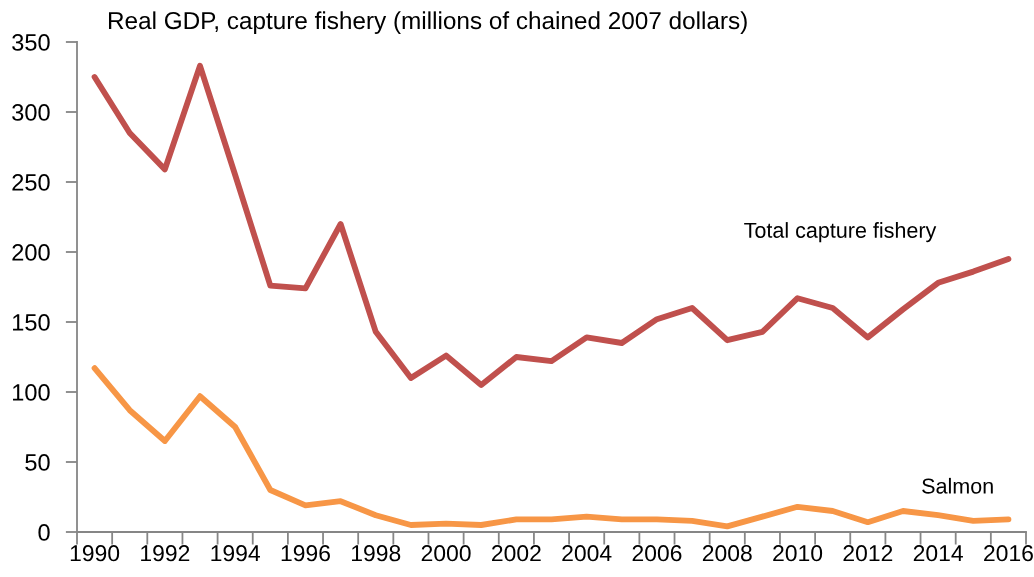 The width and height of the screenshot is (1034, 577). What do you see at coordinates (37, 462) in the screenshot?
I see `y-tick-label: 50` at bounding box center [37, 462].